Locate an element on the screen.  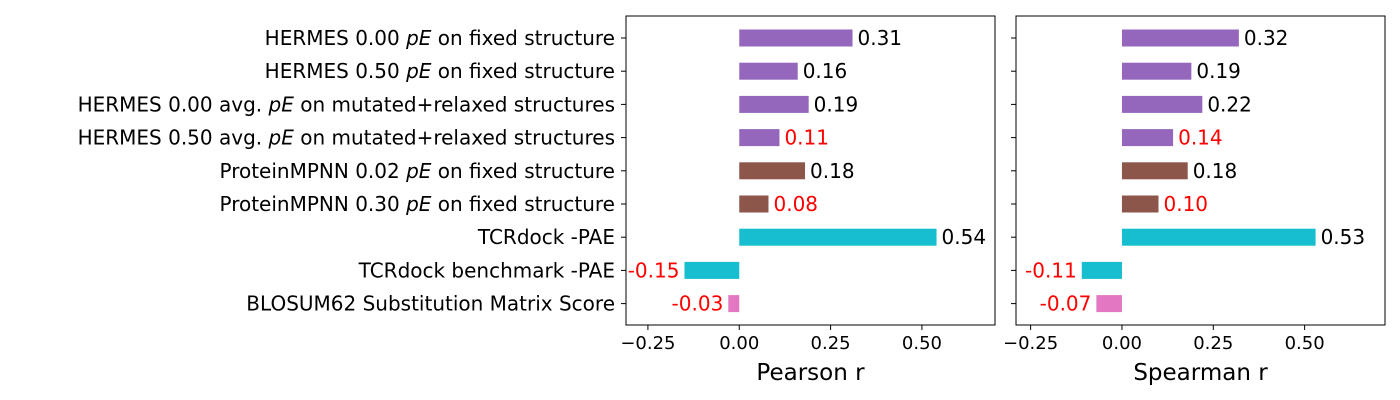
category-label-part: TCRdock benchmark -PAE is located at coordinates (486, 270).